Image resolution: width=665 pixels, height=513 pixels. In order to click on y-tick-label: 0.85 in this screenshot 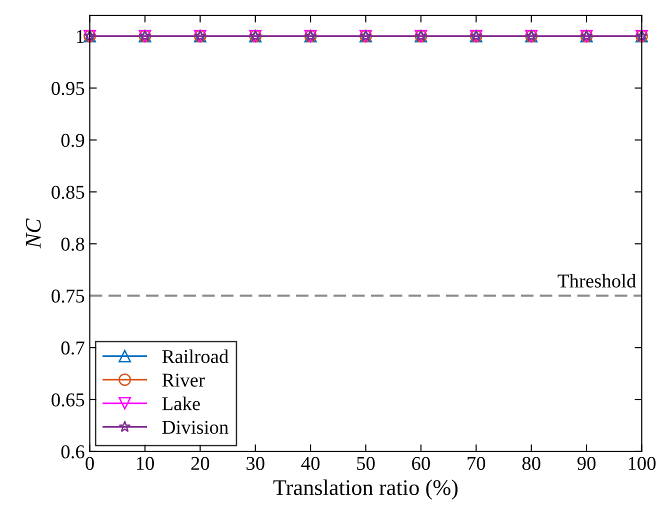, I will do `click(68, 192)`.